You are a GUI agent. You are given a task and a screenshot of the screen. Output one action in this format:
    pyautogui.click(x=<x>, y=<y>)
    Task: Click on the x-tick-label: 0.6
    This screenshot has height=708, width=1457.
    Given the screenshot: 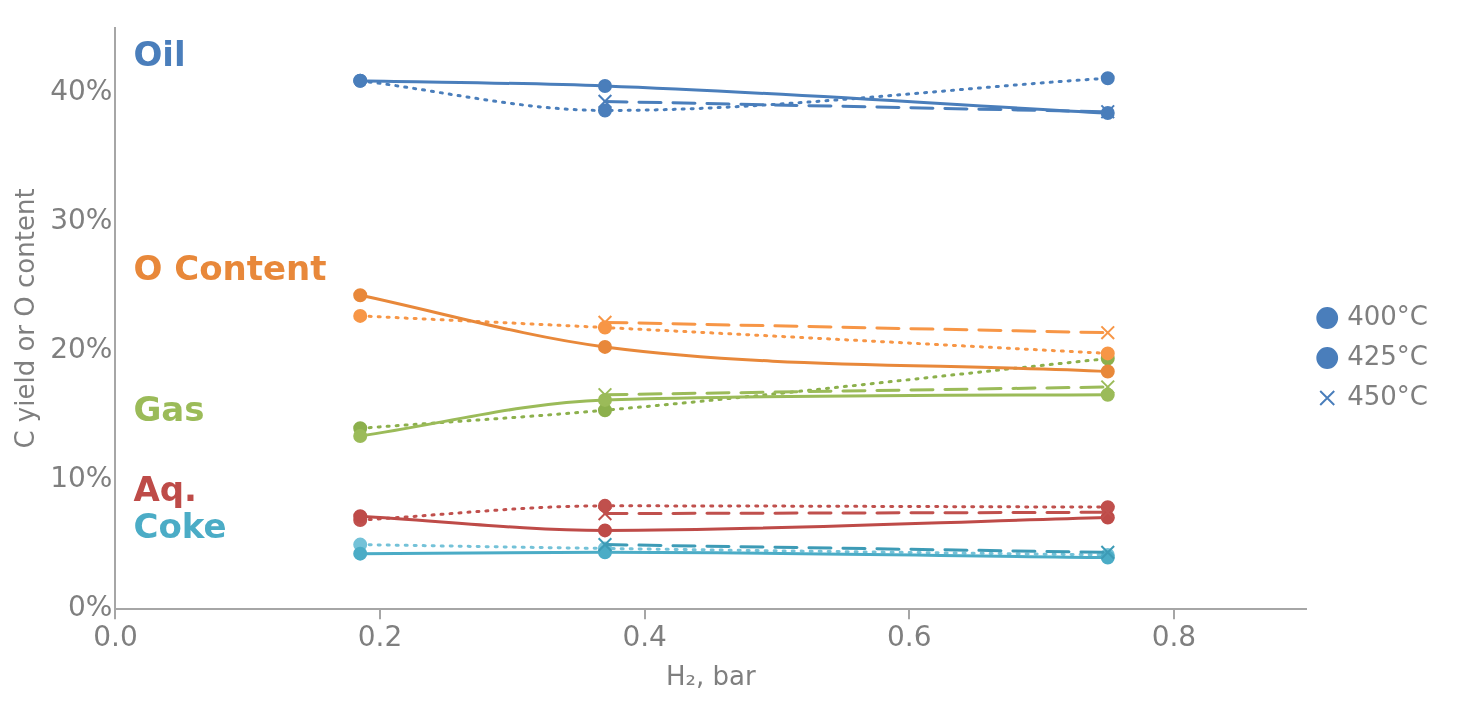 What is the action you would take?
    pyautogui.click(x=909, y=637)
    